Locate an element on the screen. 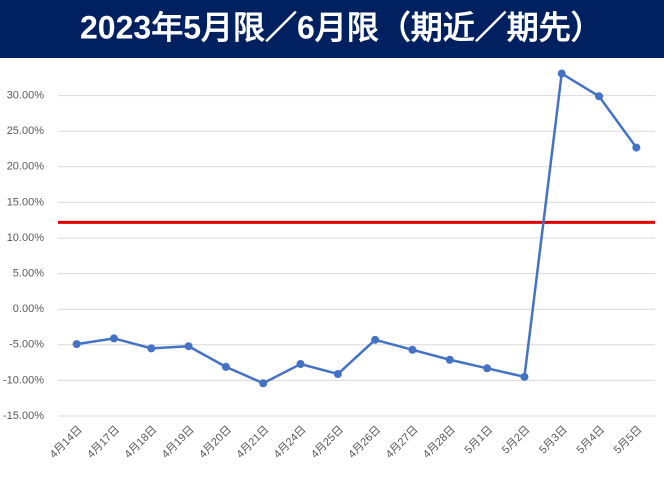 The height and width of the screenshot is (479, 664). title-banner is located at coordinates (332, 29).